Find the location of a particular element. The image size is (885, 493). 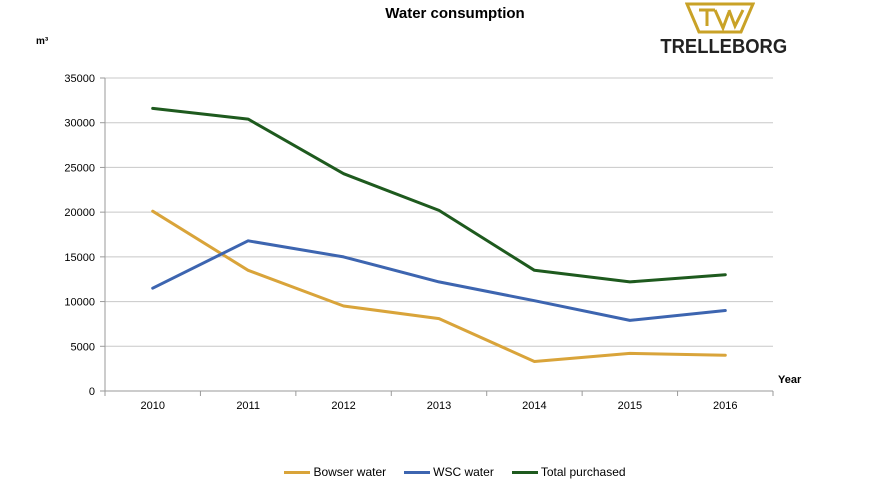

x-tick-label: 2014 is located at coordinates (534, 406).